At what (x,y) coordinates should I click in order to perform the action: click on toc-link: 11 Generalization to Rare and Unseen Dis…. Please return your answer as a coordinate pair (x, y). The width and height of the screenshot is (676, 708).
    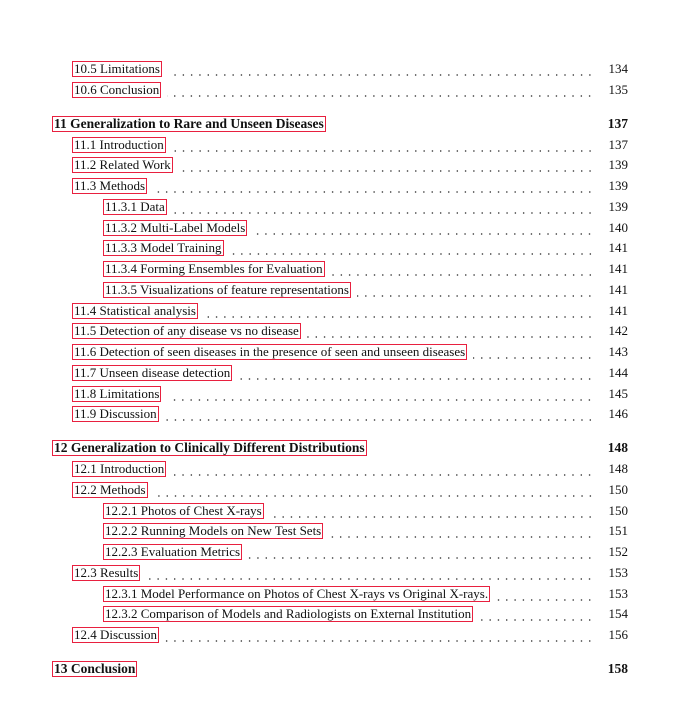
    Looking at the image, I should click on (189, 123).